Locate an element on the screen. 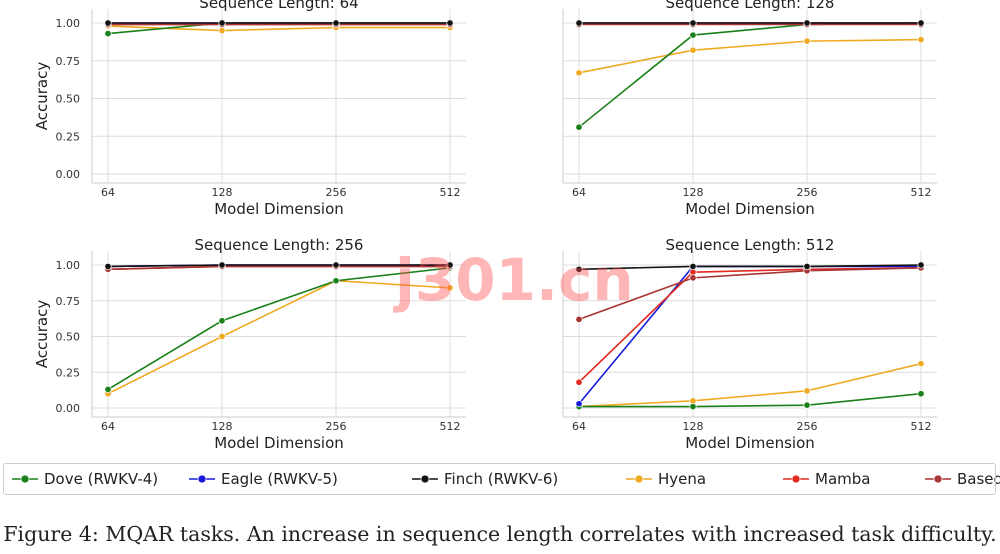  legend is located at coordinates (499, 479).